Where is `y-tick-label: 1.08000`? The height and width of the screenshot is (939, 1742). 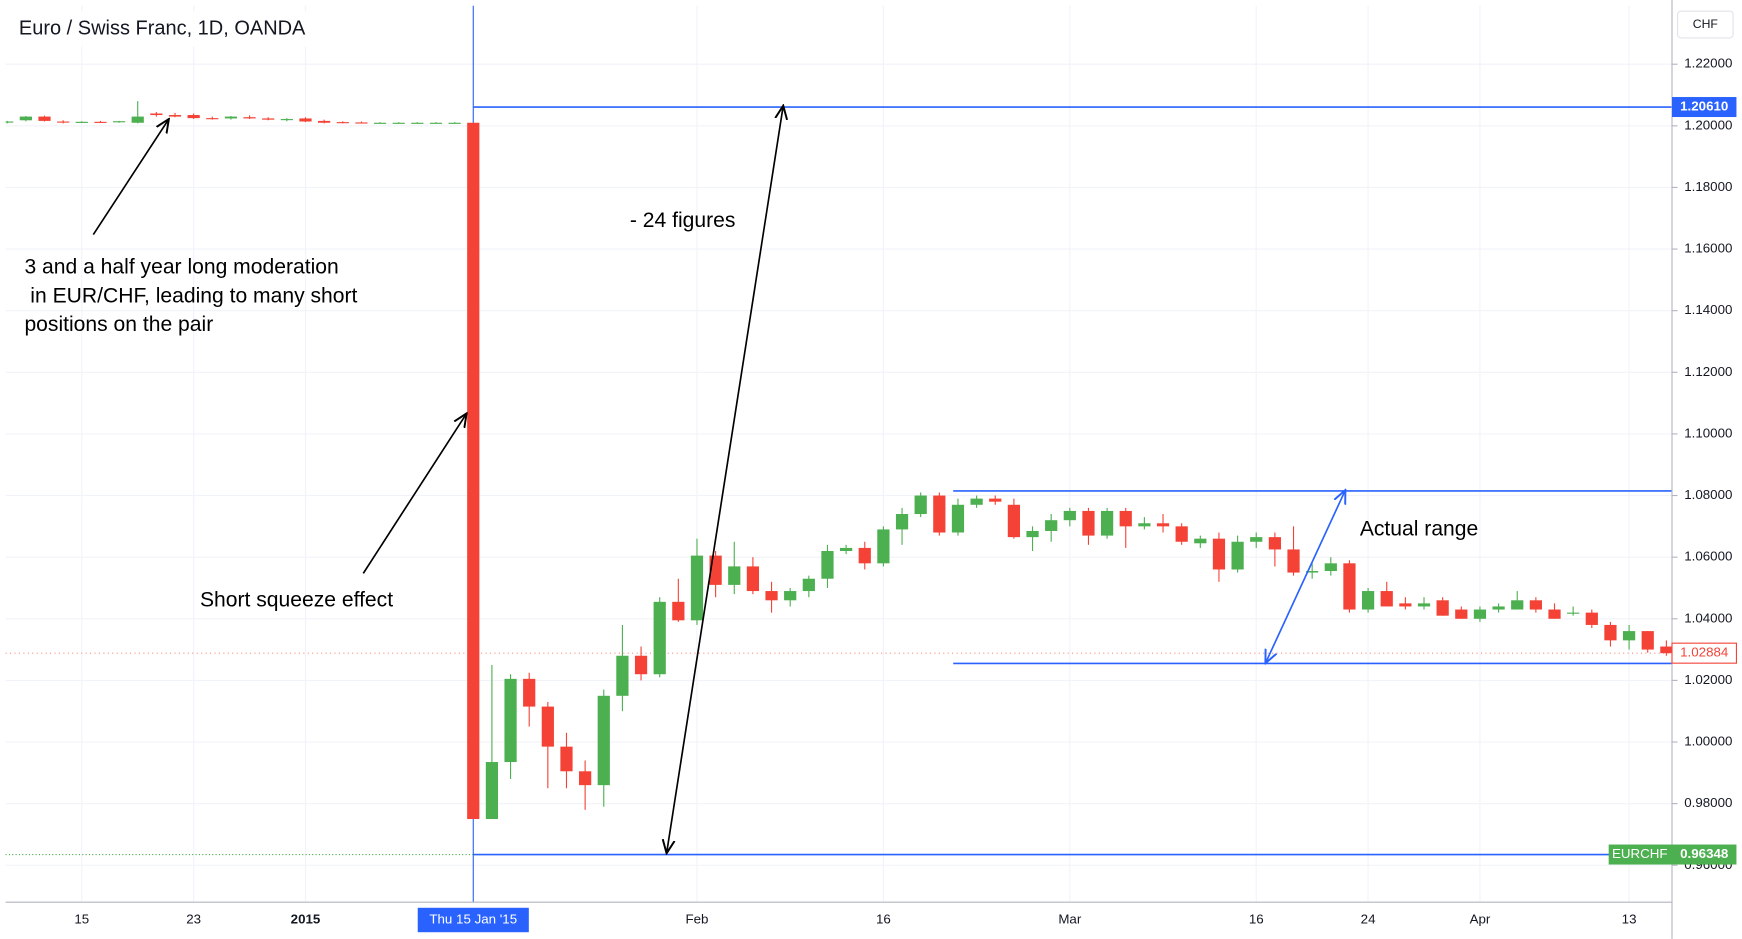 y-tick-label: 1.08000 is located at coordinates (1708, 494).